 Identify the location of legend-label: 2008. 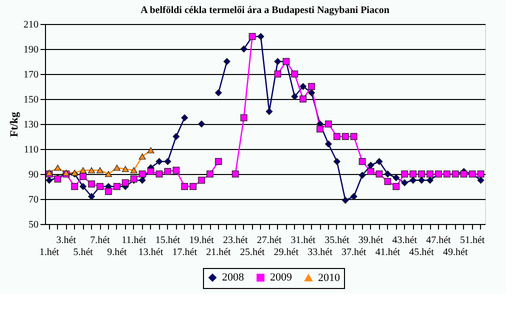
(233, 278).